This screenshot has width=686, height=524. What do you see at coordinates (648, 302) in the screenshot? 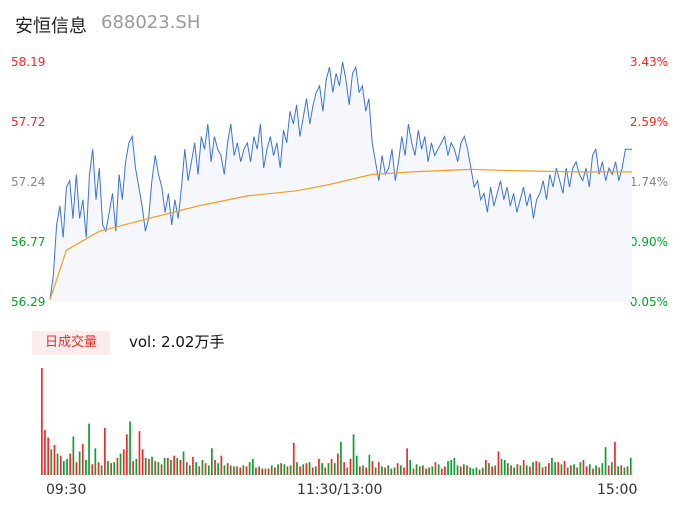
I see `pct-tick-bottom: 0.05%` at bounding box center [648, 302].